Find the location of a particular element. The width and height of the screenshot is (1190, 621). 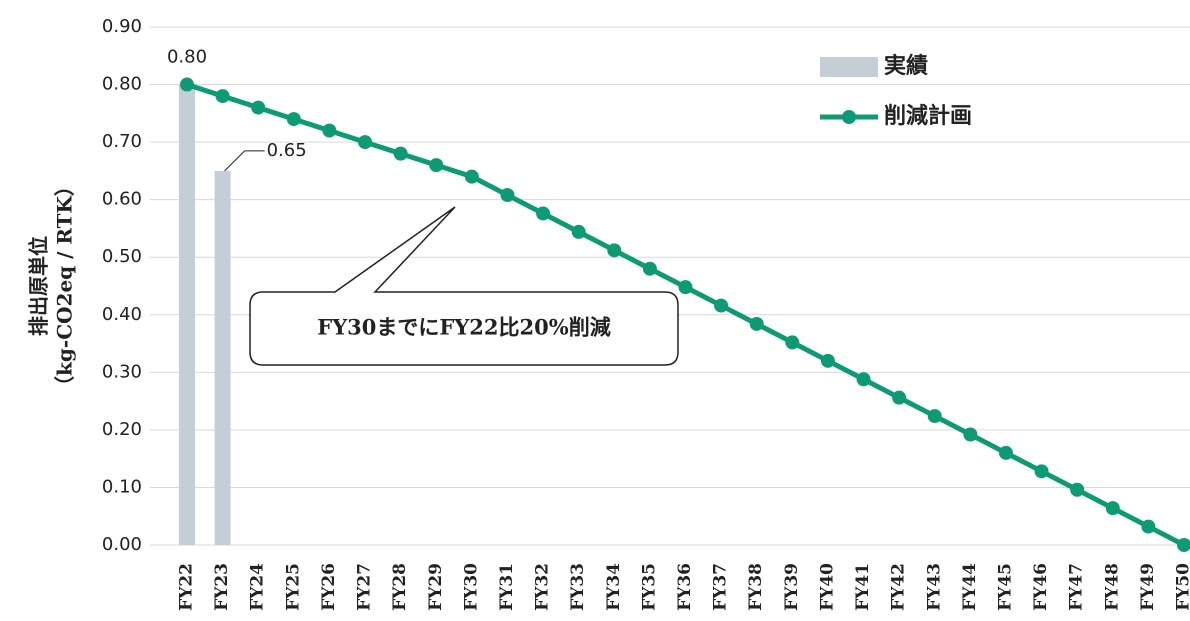

x-tick-label: FY45 is located at coordinates (1005, 587).